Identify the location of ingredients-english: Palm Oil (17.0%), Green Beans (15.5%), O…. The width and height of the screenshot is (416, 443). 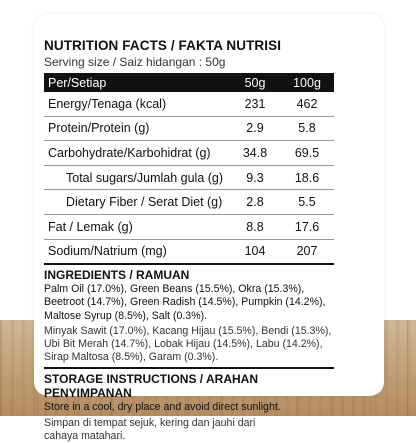
(185, 302).